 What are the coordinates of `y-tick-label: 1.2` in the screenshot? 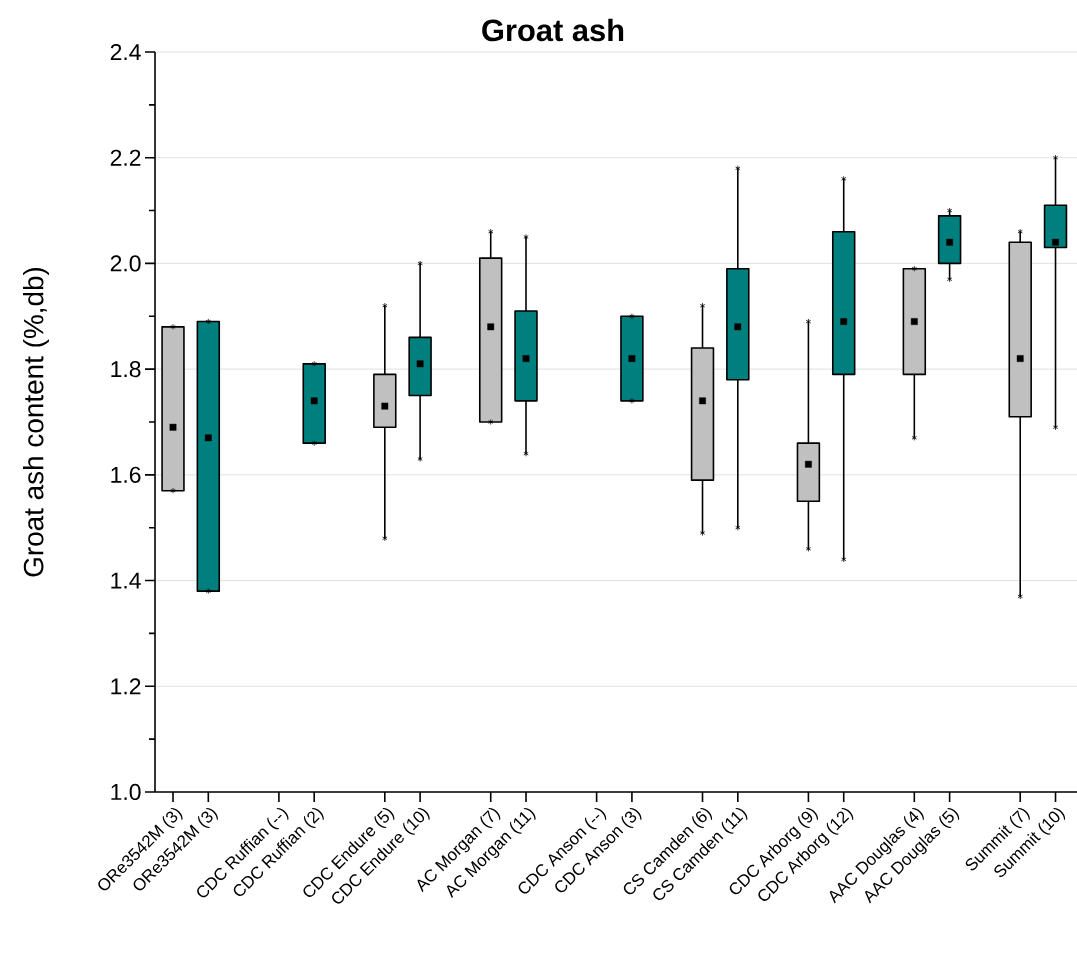 It's located at (126, 686).